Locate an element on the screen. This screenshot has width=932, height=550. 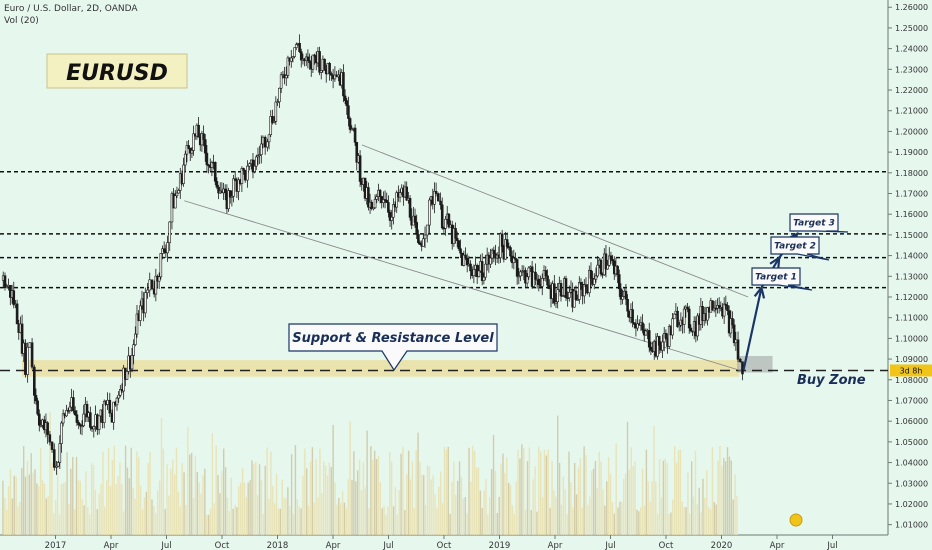
volume-indicator-label: Vol (20) is located at coordinates (21, 21).